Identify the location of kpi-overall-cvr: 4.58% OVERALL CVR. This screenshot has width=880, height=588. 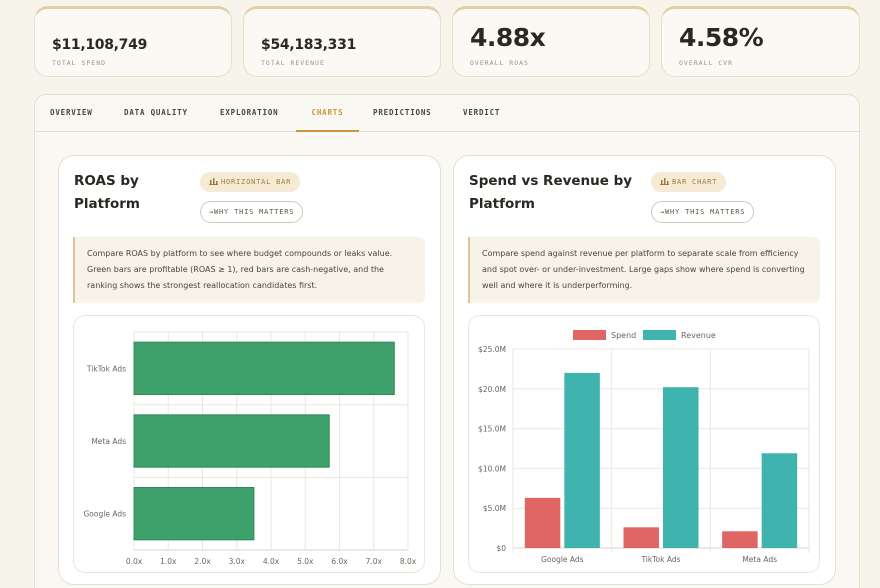
(760, 41).